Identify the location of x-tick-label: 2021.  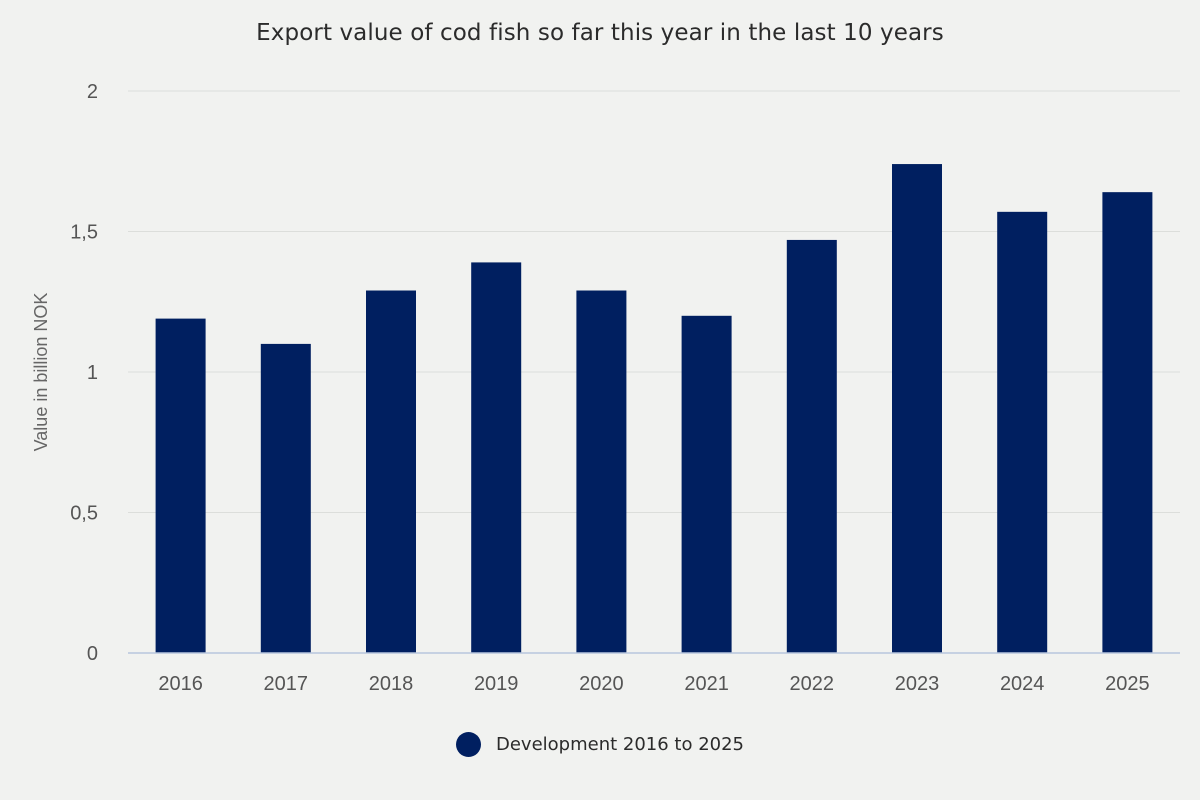
(706, 684).